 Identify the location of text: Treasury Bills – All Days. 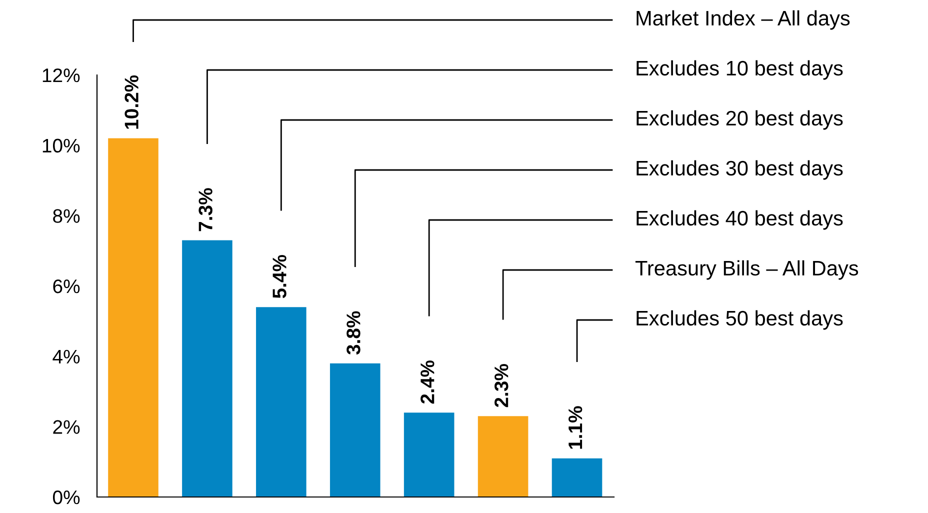
(746, 270).